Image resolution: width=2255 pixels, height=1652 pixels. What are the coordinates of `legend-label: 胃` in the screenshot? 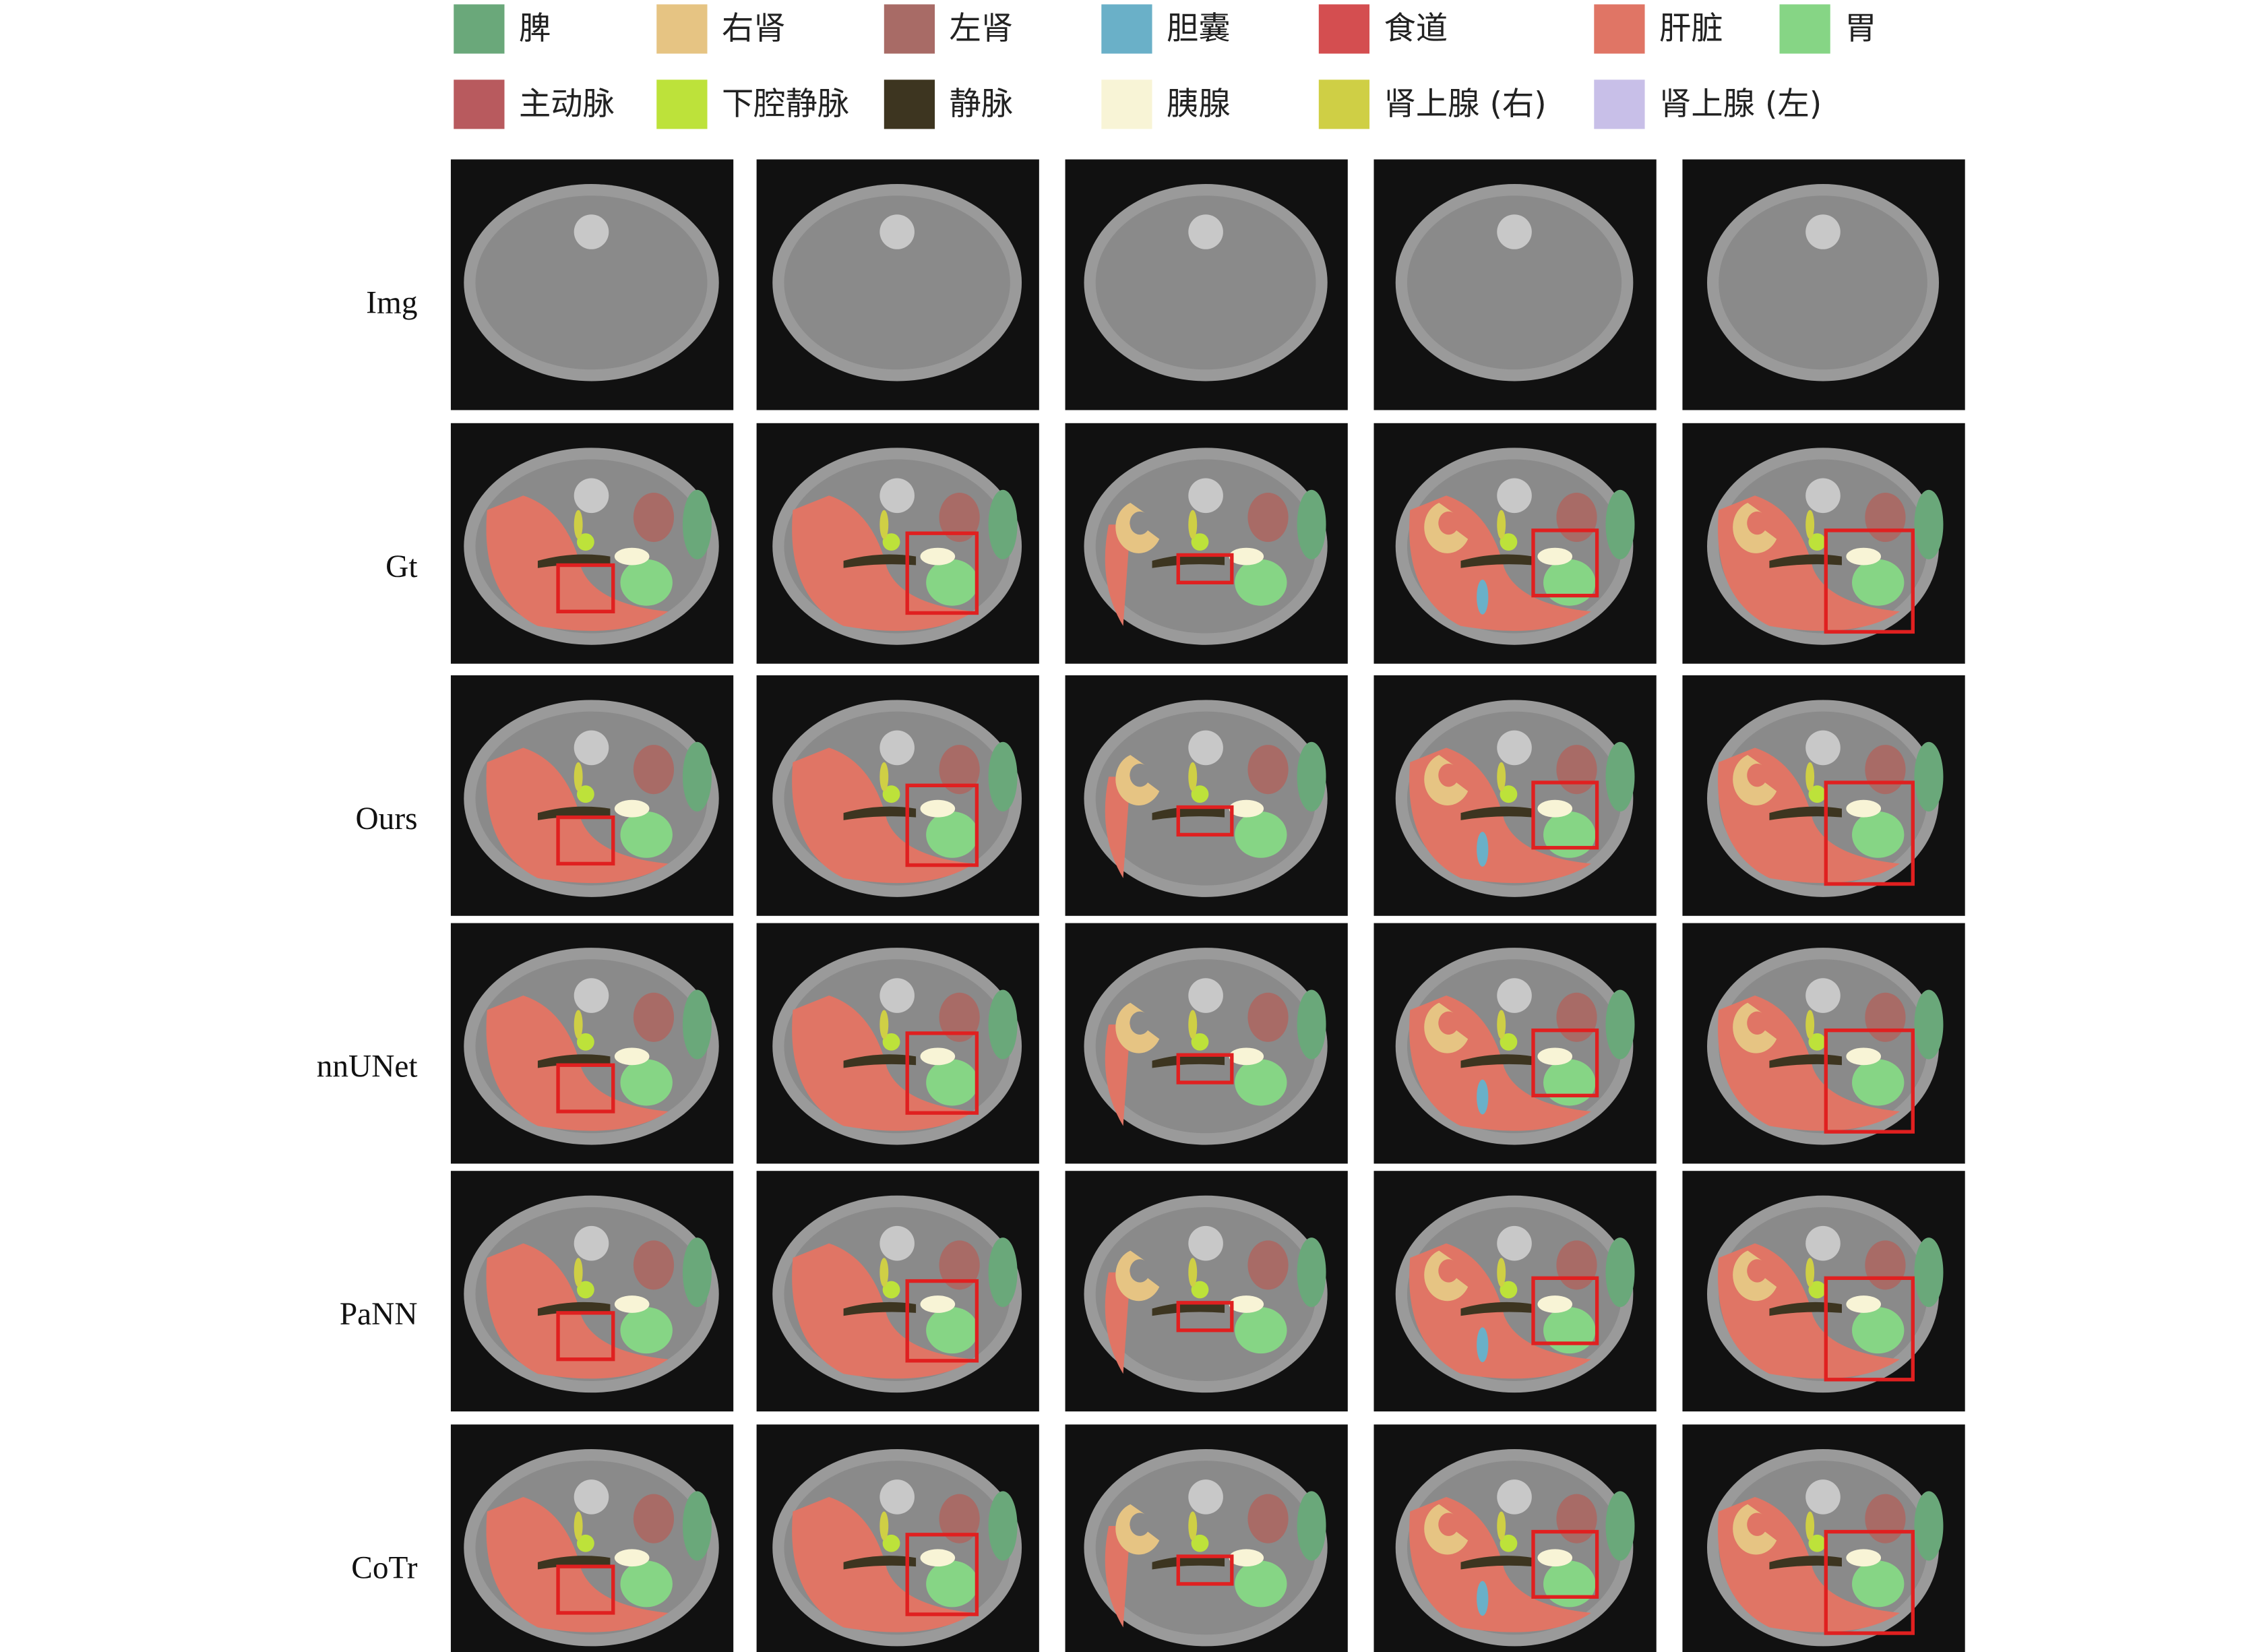 It's located at (1861, 28).